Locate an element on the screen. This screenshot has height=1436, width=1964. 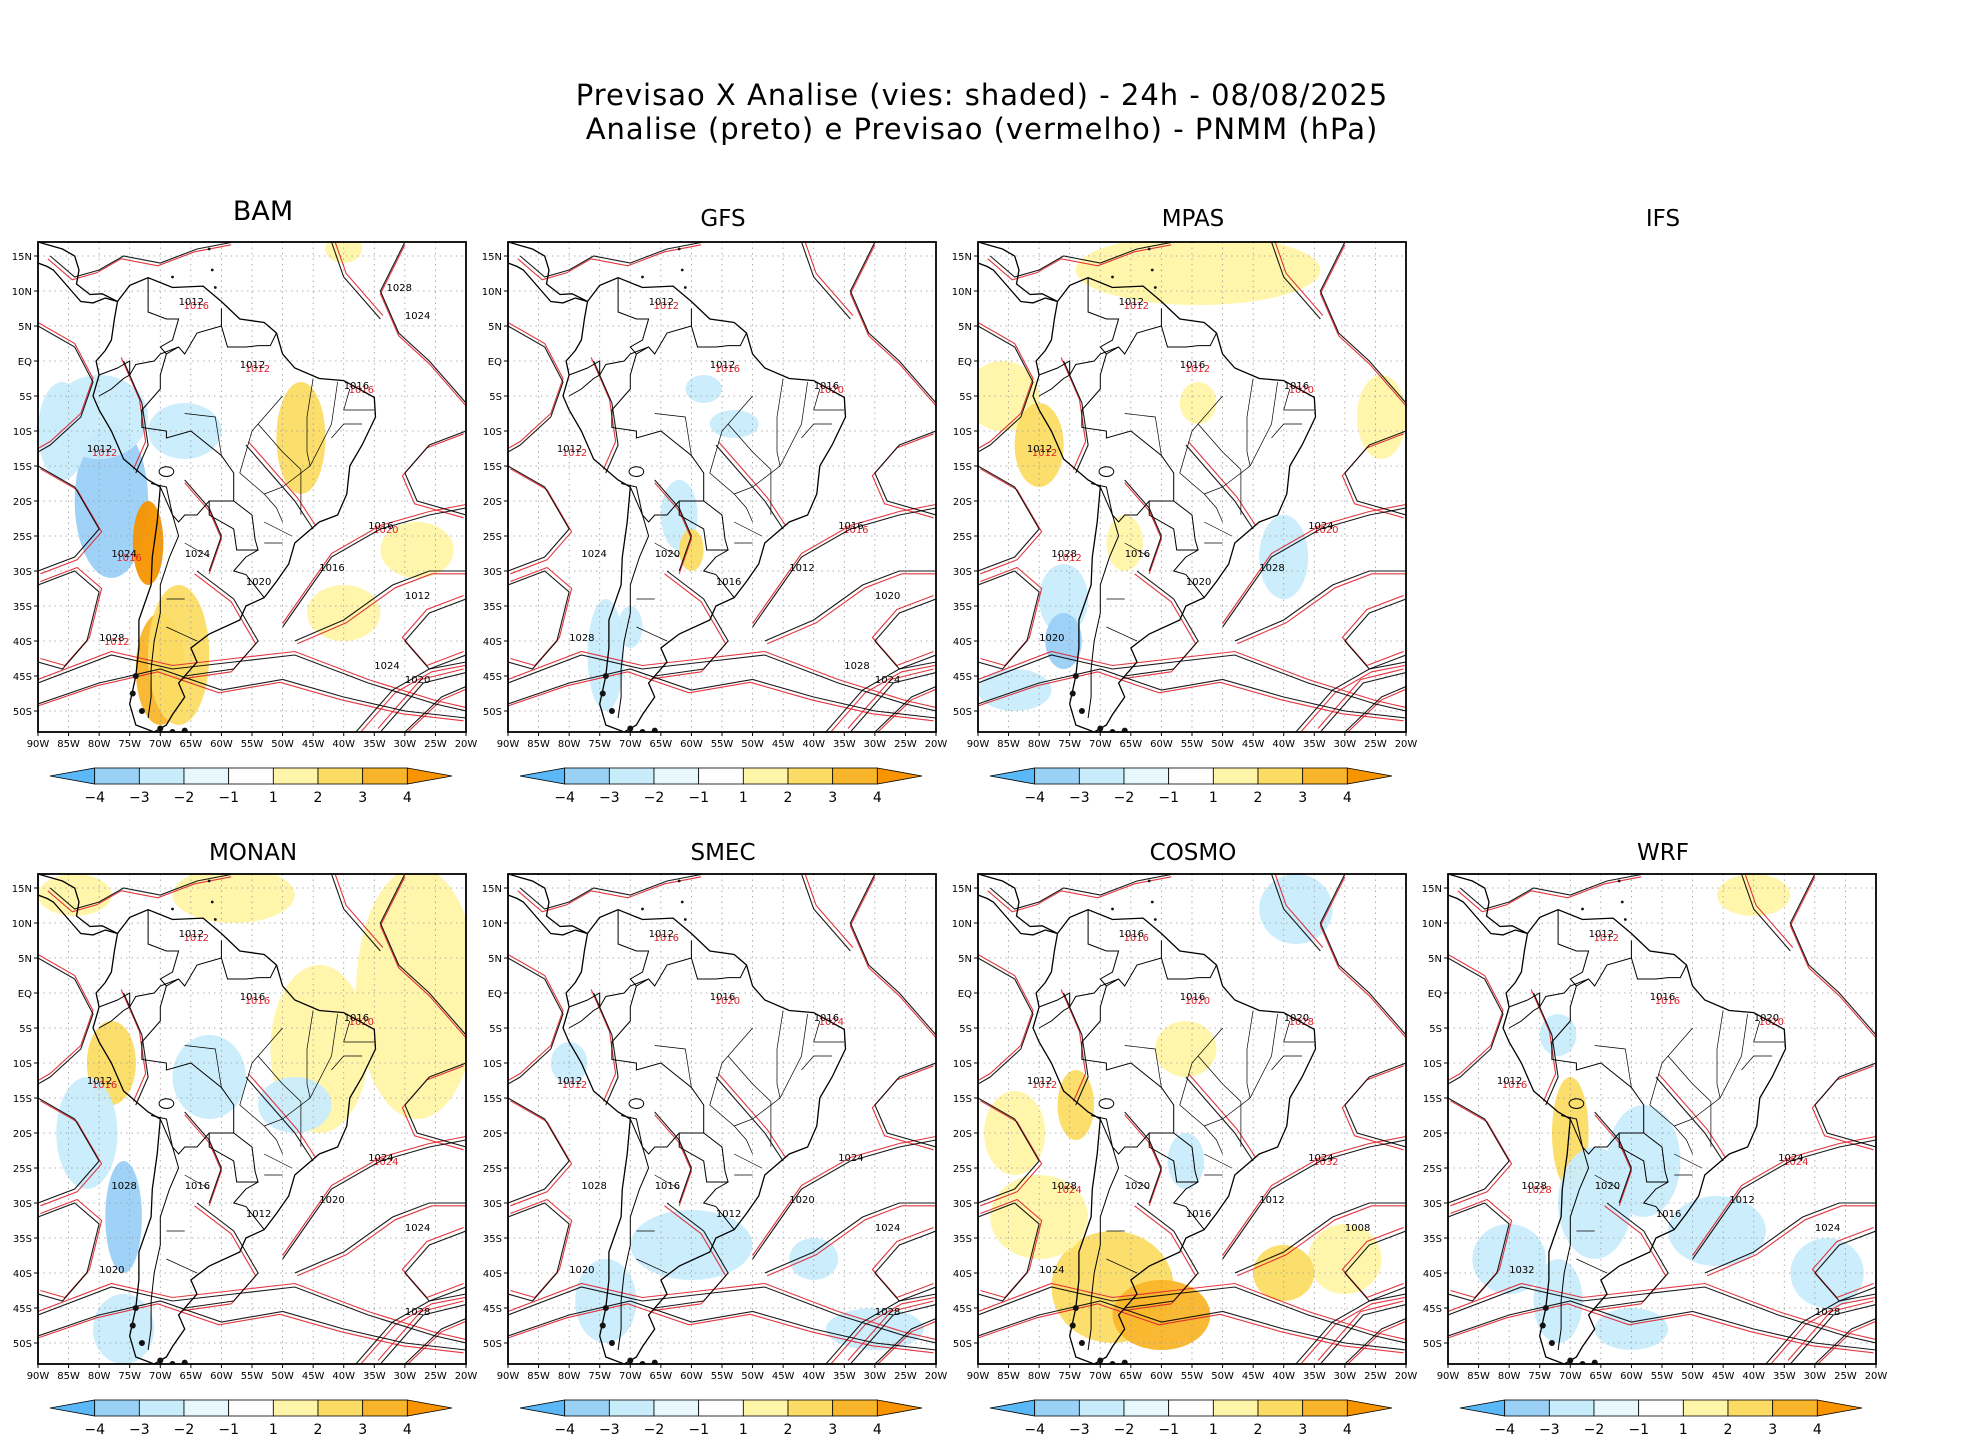
analysis-isobar-label: 1024 is located at coordinates (1320, 526).